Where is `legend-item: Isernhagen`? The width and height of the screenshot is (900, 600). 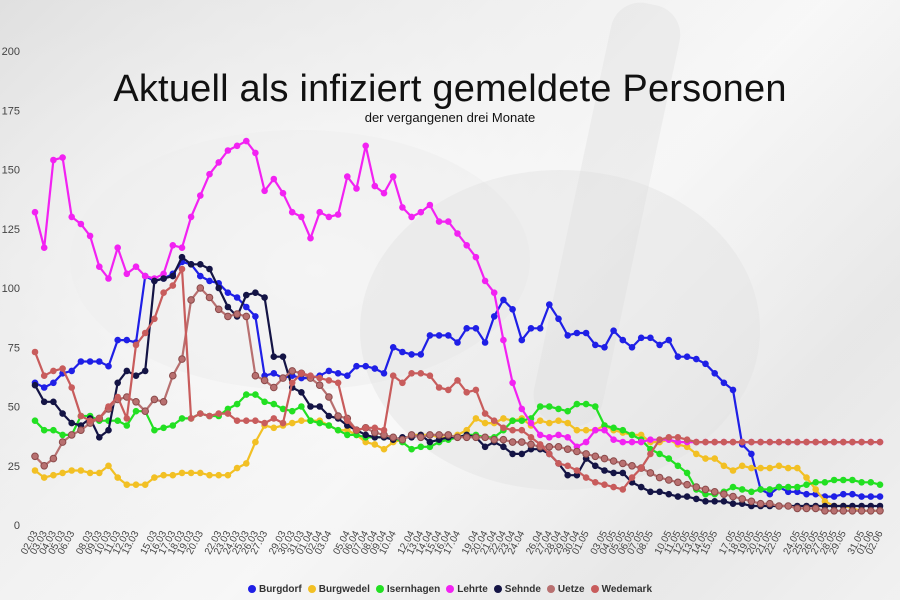
legend-item: Isernhagen is located at coordinates (407, 589).